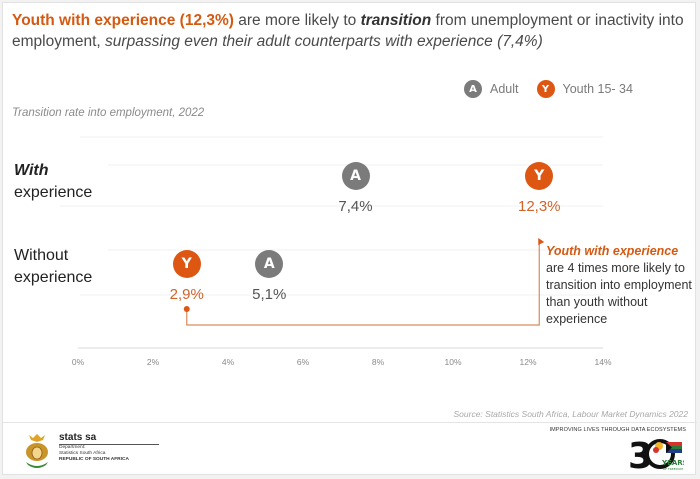 This screenshot has width=700, height=479. What do you see at coordinates (617, 430) in the screenshot?
I see `footer-tagline: IMPROVING LIVES THROUGH DATA ECOSYSTEMS` at bounding box center [617, 430].